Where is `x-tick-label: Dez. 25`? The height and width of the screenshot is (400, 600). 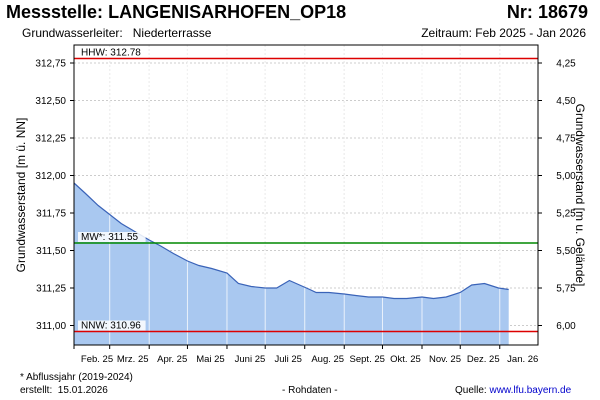 x-tick-label: Dez. 25 is located at coordinates (483, 359).